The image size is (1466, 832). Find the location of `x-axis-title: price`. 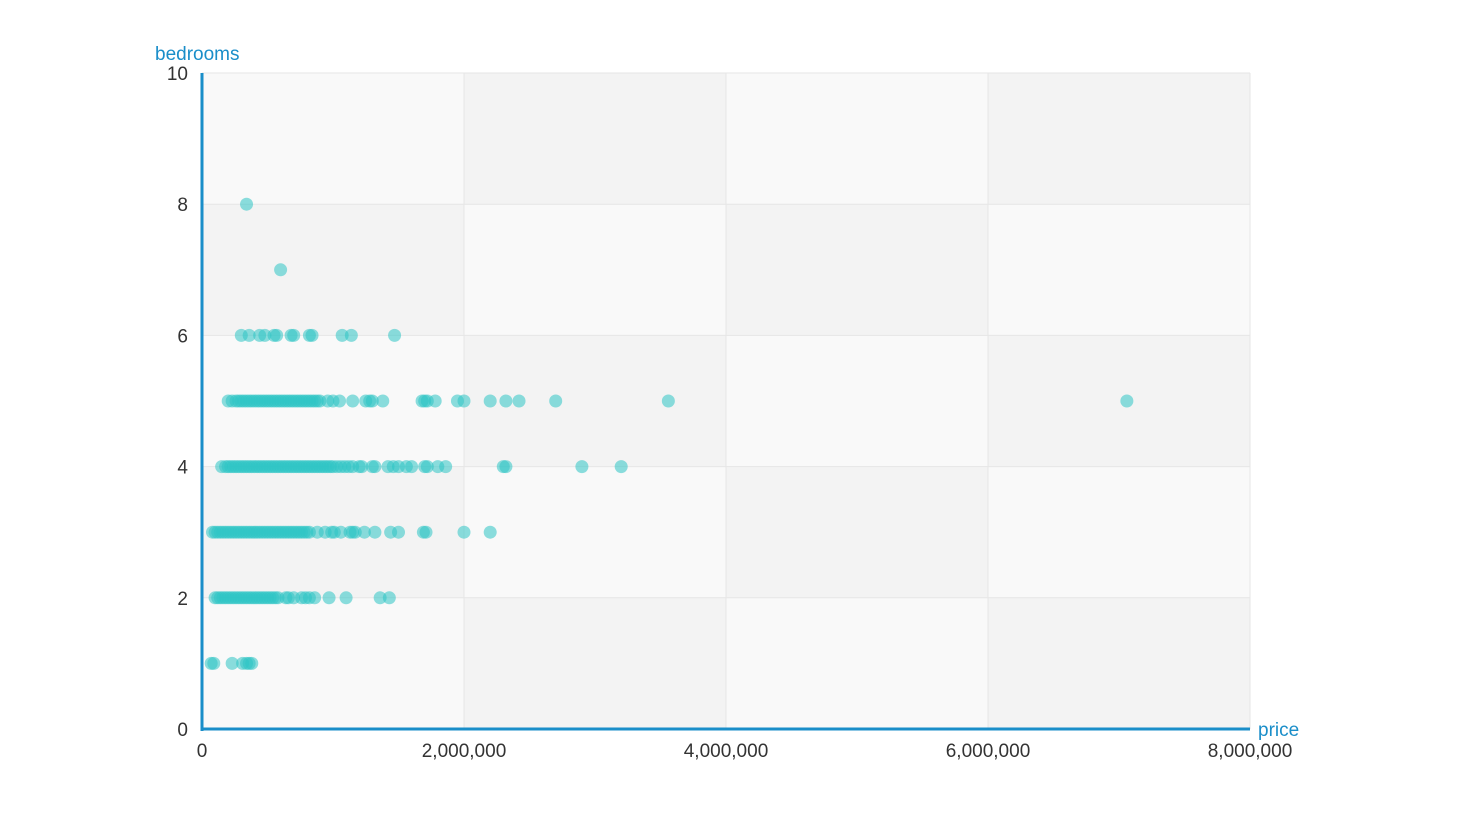

x-axis-title: price is located at coordinates (1278, 730).